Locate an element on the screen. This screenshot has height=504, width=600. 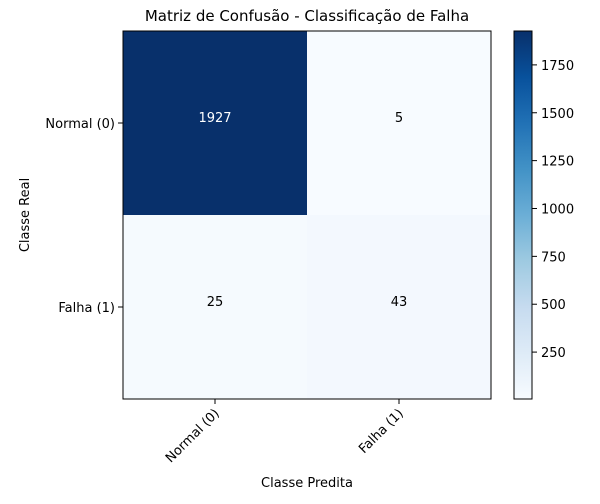
x-axis: Normal (0) Falha (1) is located at coordinates (285, 432).